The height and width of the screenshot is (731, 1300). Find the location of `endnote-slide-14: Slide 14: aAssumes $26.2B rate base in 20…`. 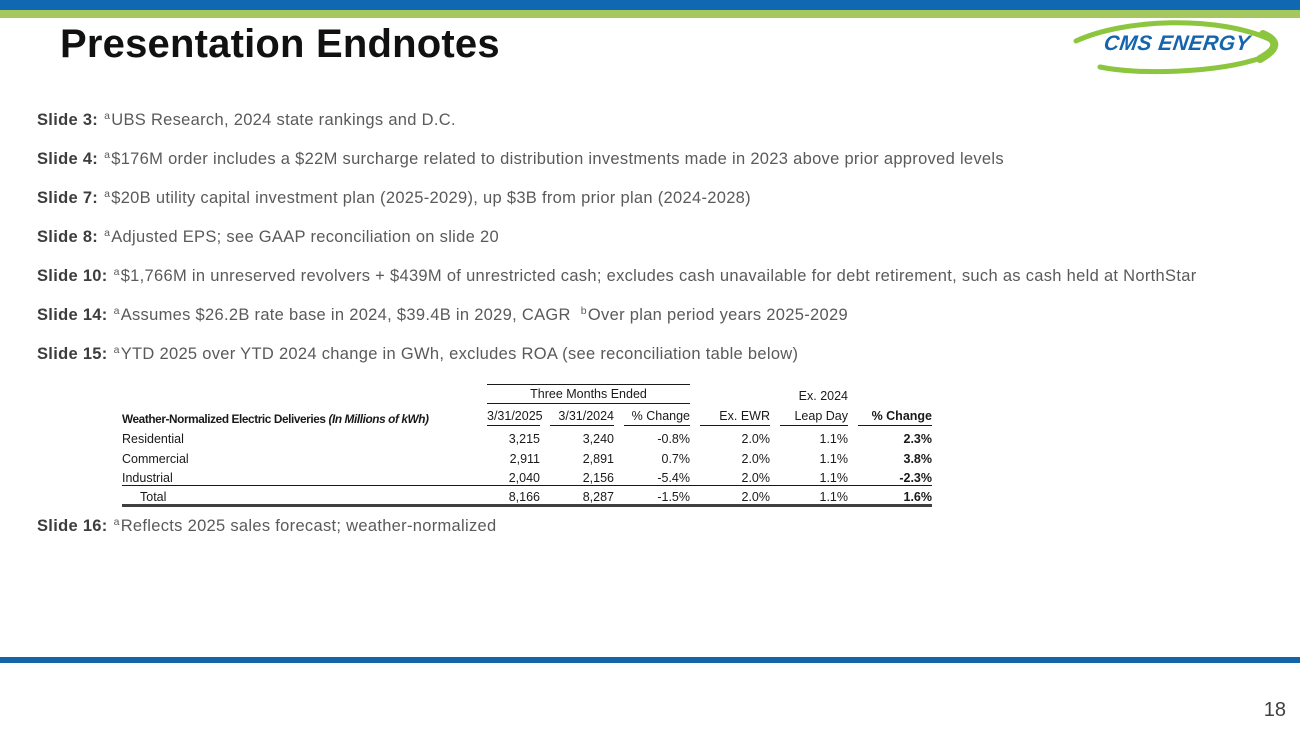

endnote-slide-14: Slide 14: aAssumes $26.2B rate base in 20… is located at coordinates (657, 315).